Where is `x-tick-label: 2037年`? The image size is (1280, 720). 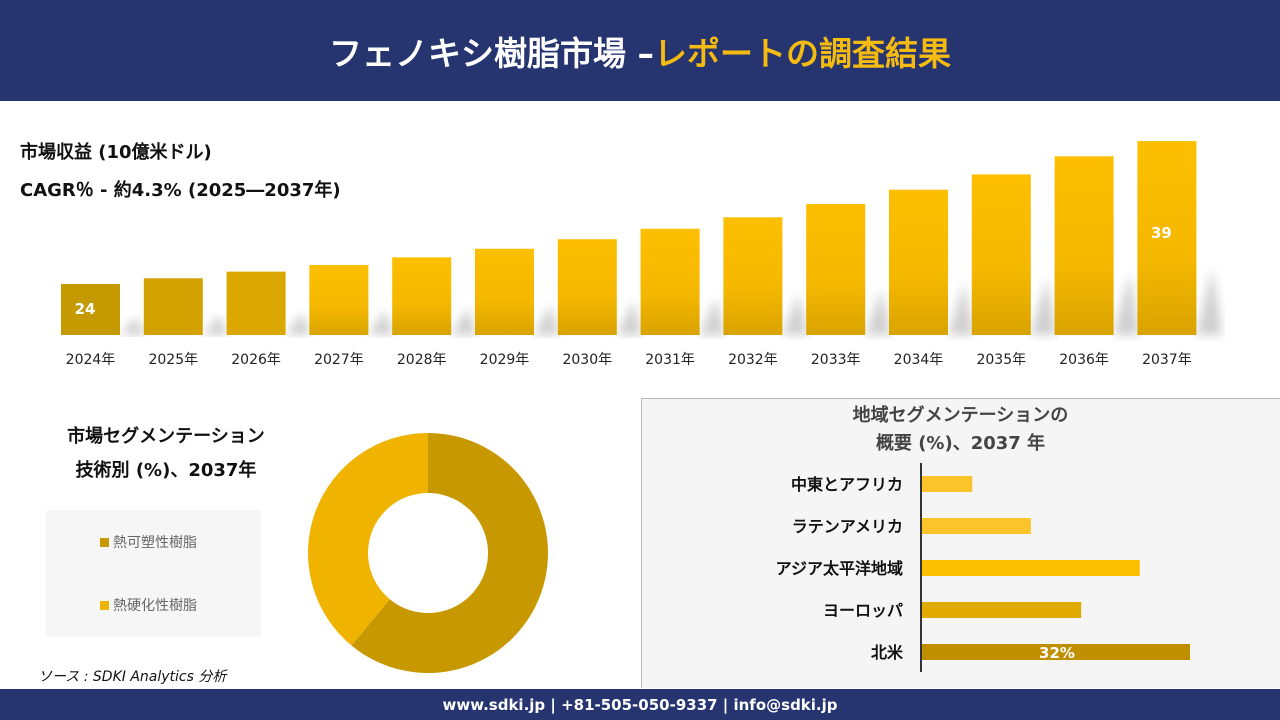
x-tick-label: 2037年 is located at coordinates (1167, 360).